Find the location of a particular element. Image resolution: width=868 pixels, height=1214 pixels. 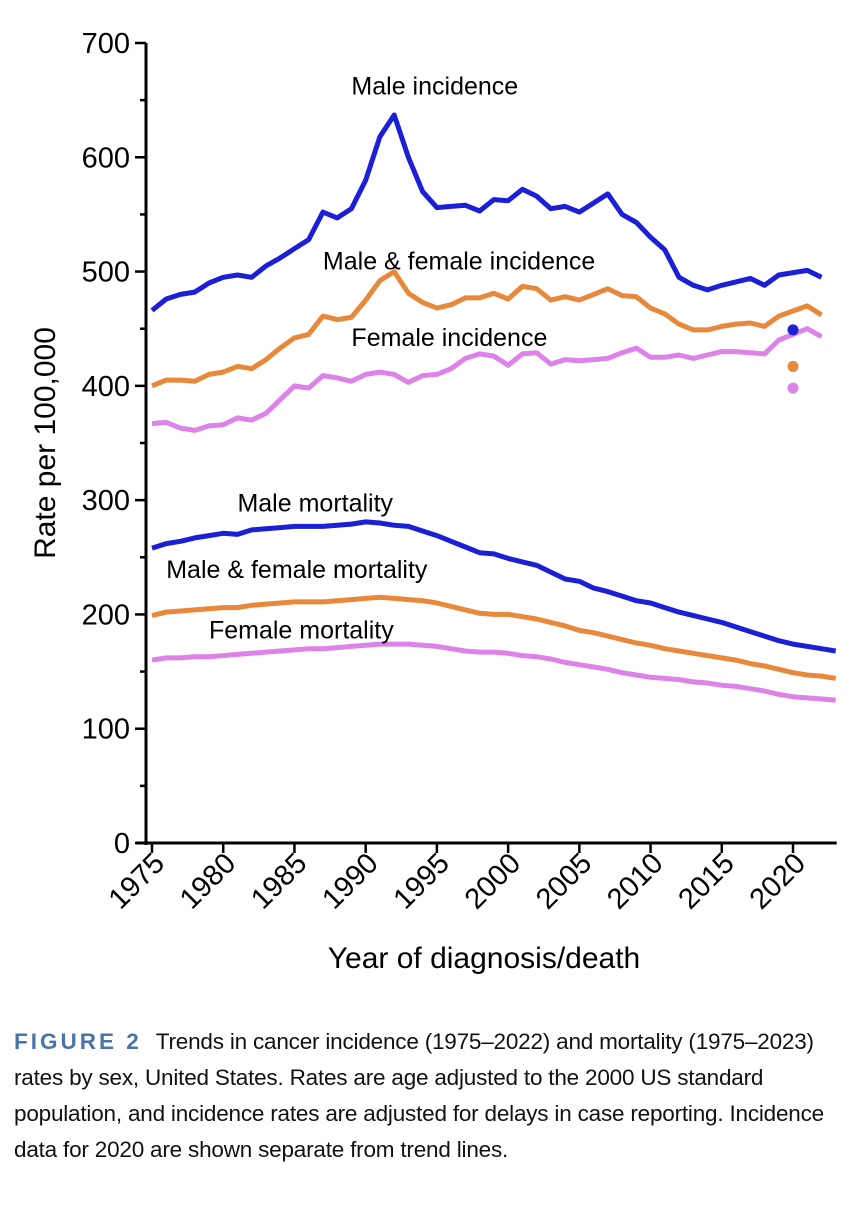

y-axis-title: Rate per 100,000 is located at coordinates (45, 443).